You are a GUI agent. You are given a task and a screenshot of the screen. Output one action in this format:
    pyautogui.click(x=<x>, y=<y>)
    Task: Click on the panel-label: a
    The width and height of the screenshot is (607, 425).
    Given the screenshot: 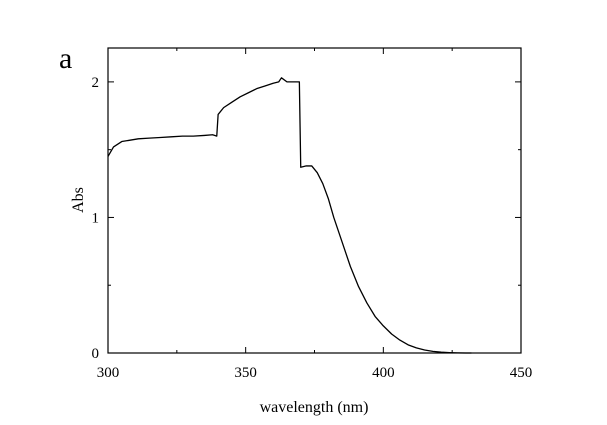 What is the action you would take?
    pyautogui.click(x=65, y=58)
    